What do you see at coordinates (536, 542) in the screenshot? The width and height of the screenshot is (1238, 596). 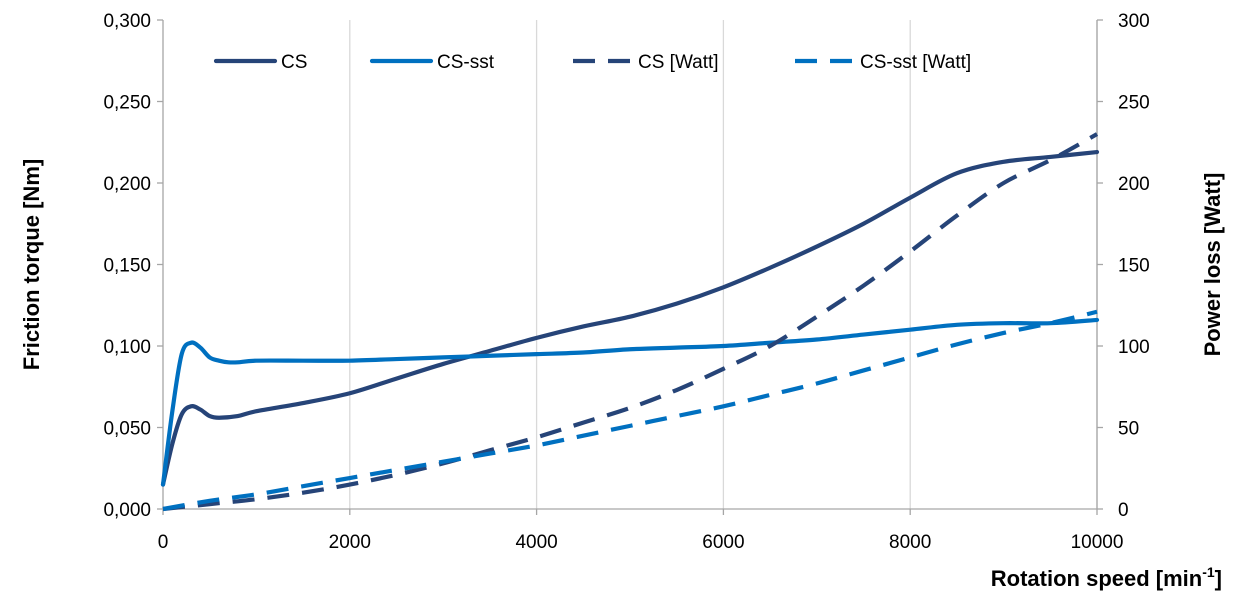 I see `x-tick-label: 4000` at bounding box center [536, 542].